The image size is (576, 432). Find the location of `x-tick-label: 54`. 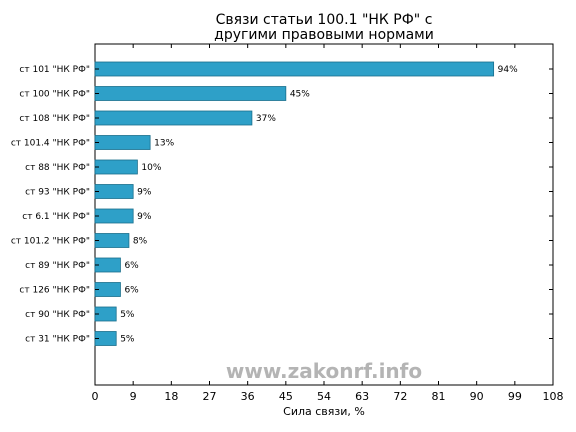

x-tick-label: 54 is located at coordinates (324, 396).